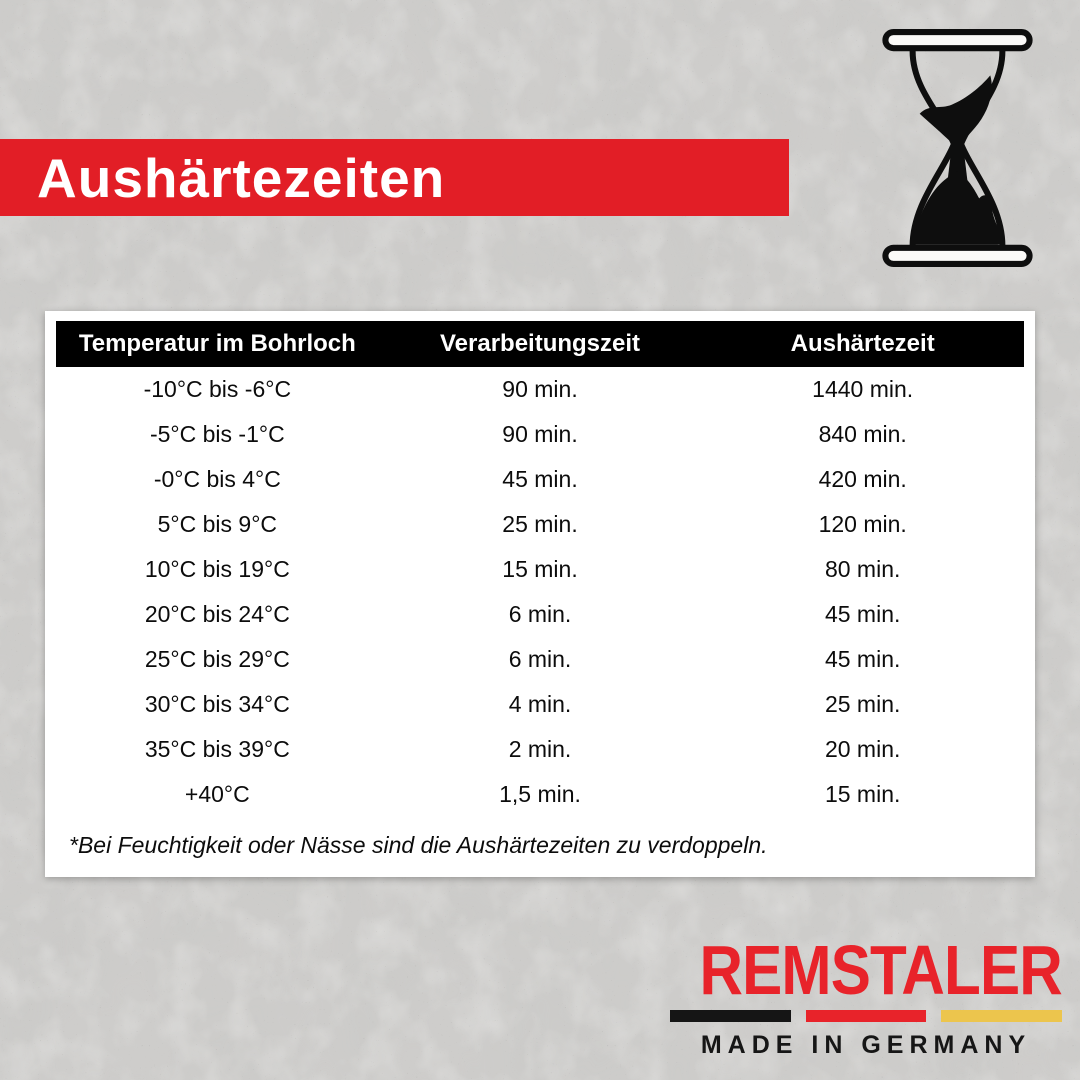 The image size is (1080, 1080). Describe the element at coordinates (217, 704) in the screenshot. I see `cell-temperature: 30°C bis 34°C` at that location.